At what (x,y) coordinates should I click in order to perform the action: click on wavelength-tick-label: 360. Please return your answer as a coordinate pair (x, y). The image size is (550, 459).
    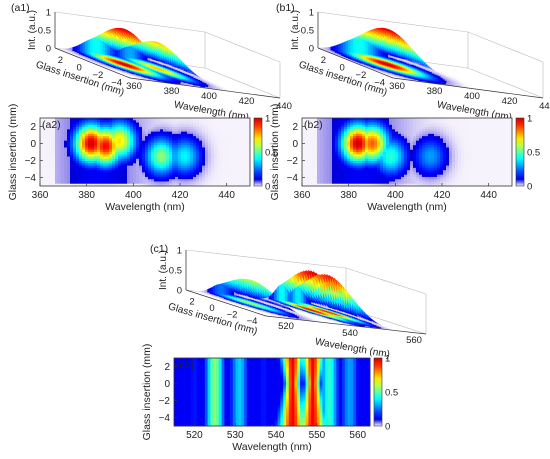
    Looking at the image, I should click on (397, 86).